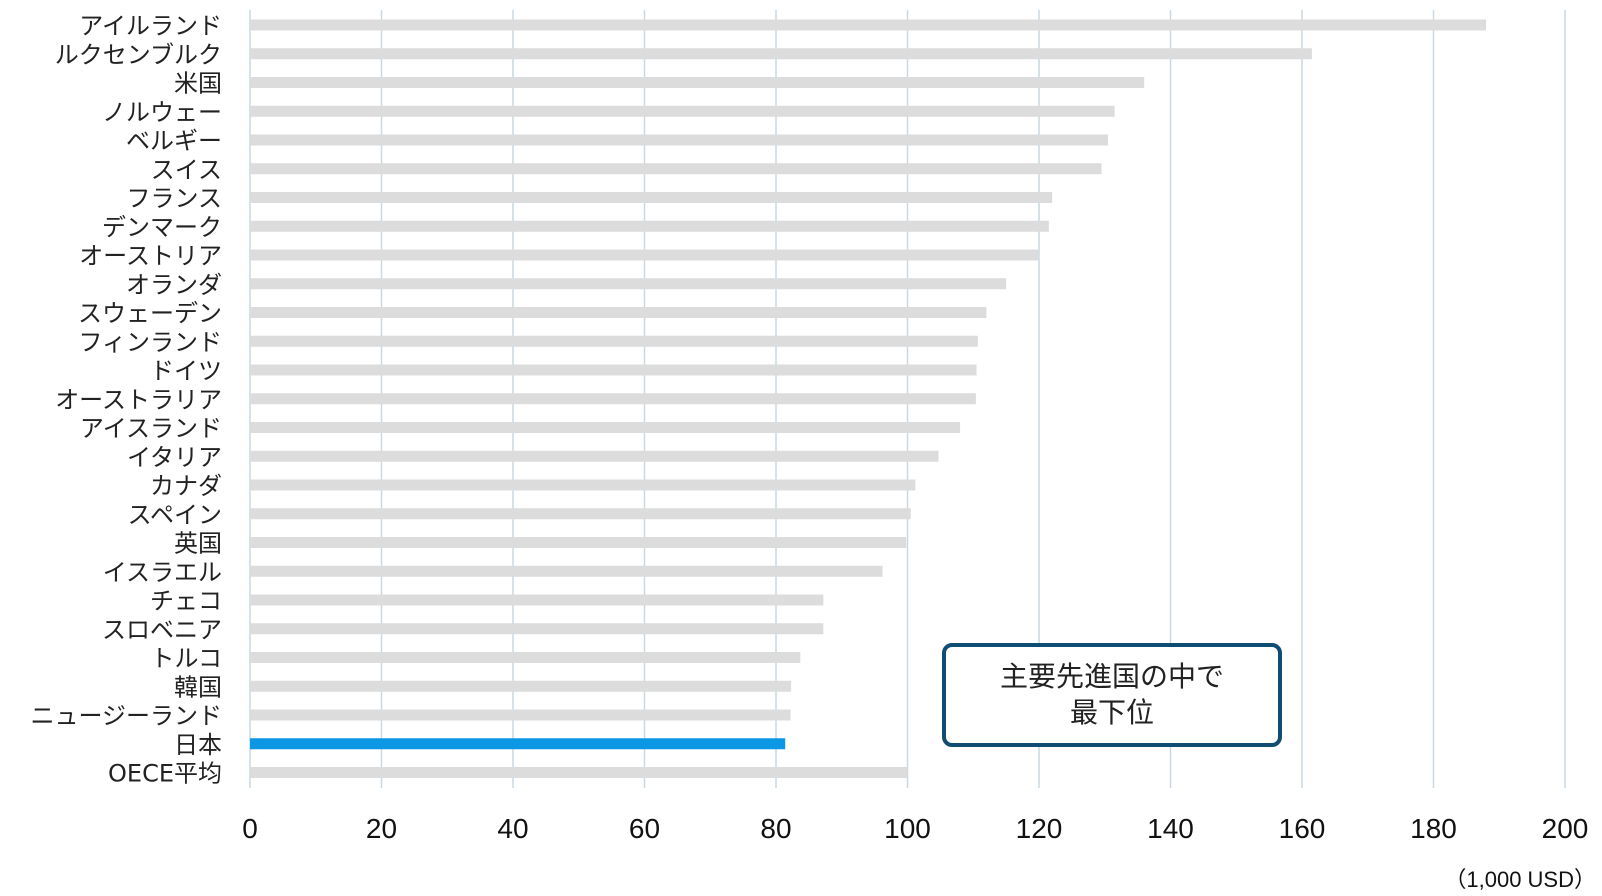 This screenshot has width=1602, height=896. I want to click on x-tick-label: 20, so click(381, 828).